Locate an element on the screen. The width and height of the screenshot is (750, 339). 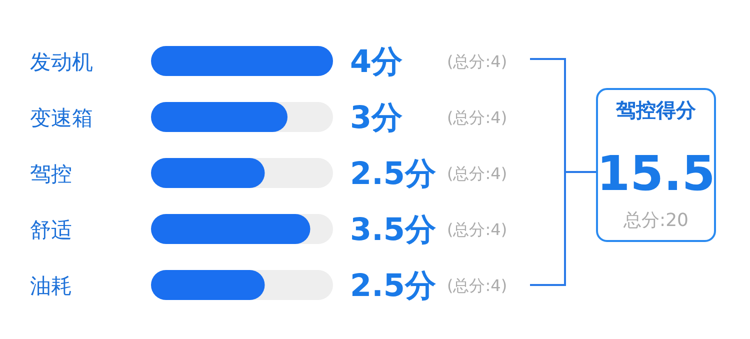
data-label: 4分 is located at coordinates (376, 62).